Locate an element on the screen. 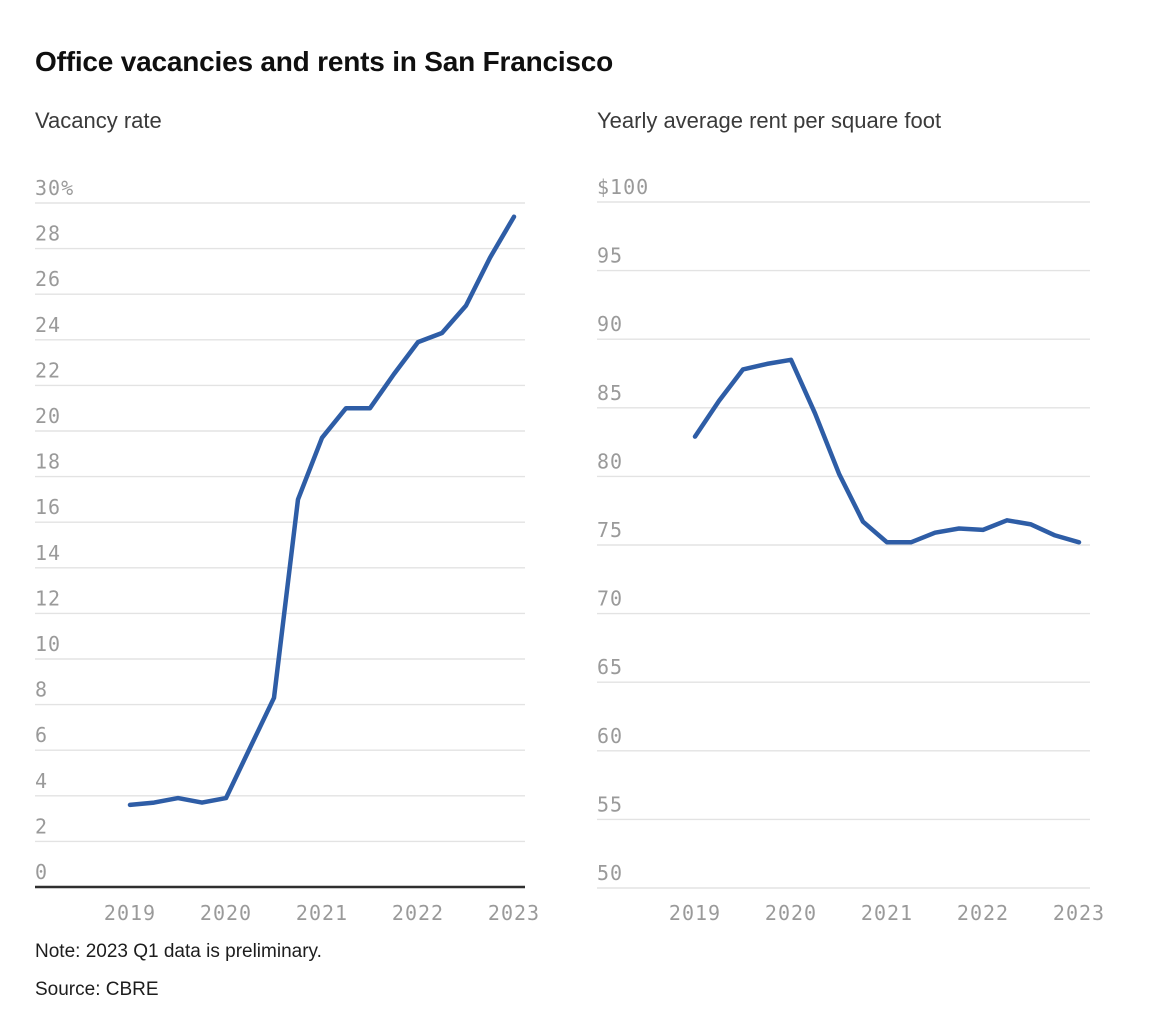  y-axis-tick-label: 24 is located at coordinates (48, 325).